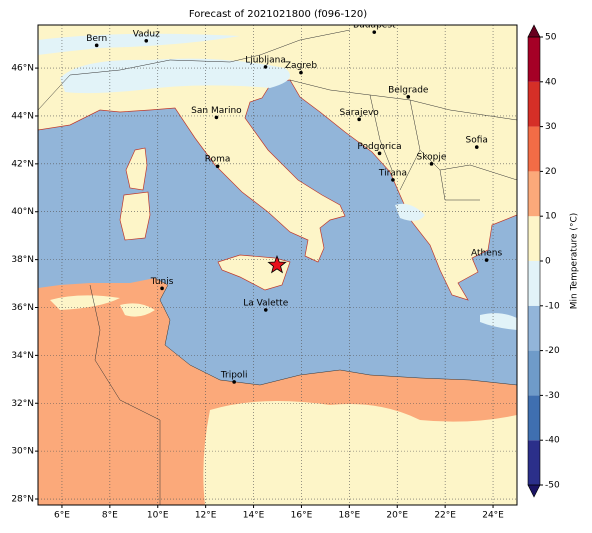  What do you see at coordinates (552, 441) in the screenshot?
I see `colorbar-tick-label: -40` at bounding box center [552, 441].